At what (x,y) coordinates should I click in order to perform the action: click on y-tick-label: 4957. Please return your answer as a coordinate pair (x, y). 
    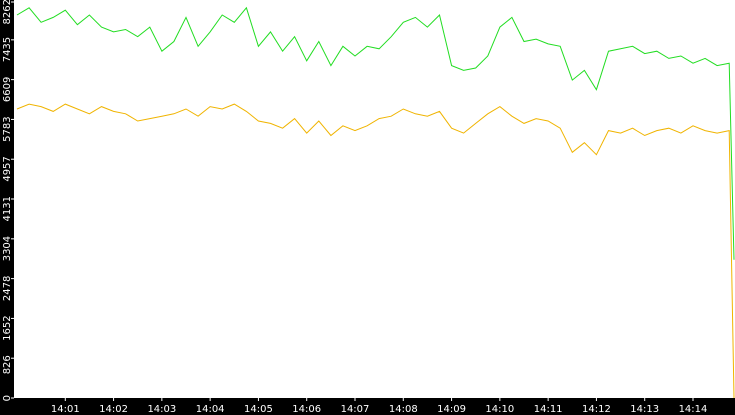
    Looking at the image, I should click on (7, 168).